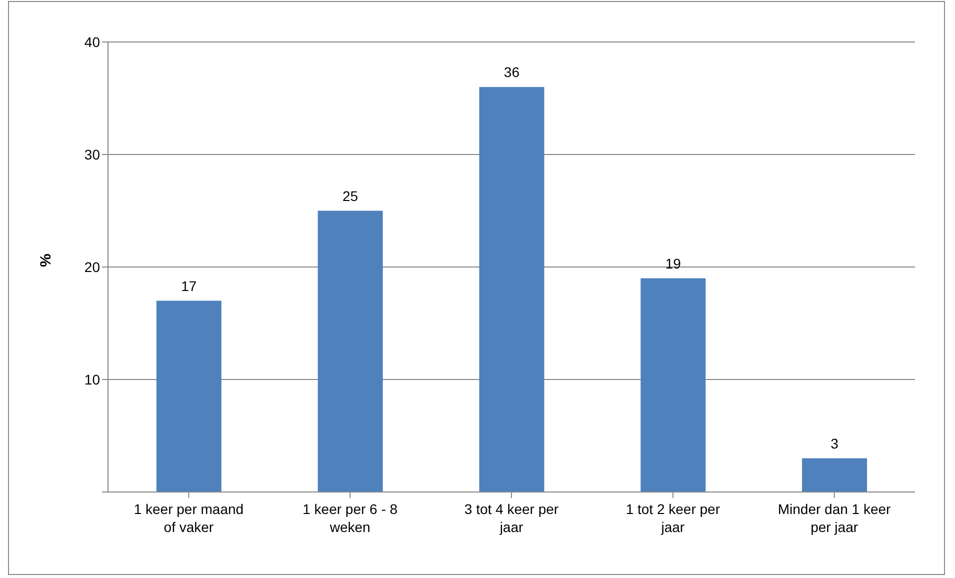 The height and width of the screenshot is (578, 955). What do you see at coordinates (45, 260) in the screenshot?
I see `y-axis-title: %` at bounding box center [45, 260].